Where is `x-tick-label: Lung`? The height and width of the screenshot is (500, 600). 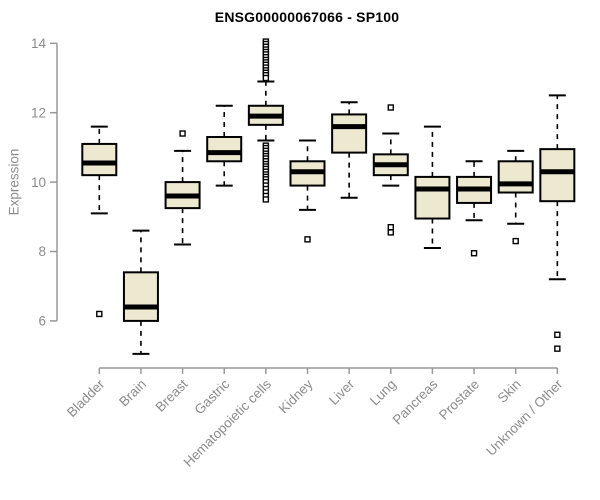 x-tick-label: Lung is located at coordinates (383, 393).